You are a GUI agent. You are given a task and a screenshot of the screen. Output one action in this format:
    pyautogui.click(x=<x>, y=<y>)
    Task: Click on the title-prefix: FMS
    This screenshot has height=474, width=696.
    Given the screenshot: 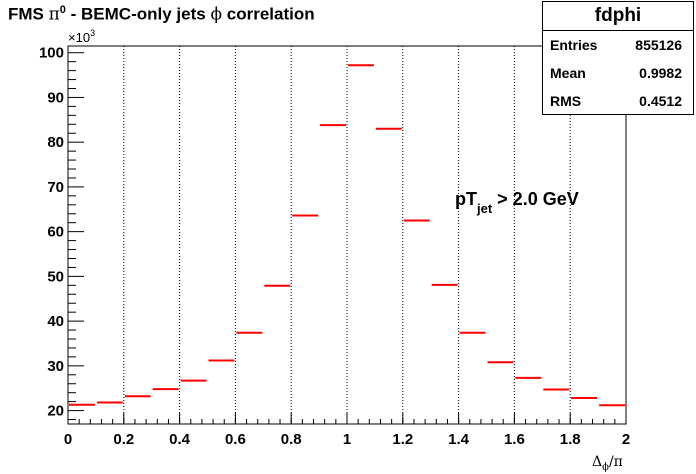 What is the action you would take?
    pyautogui.click(x=28, y=14)
    